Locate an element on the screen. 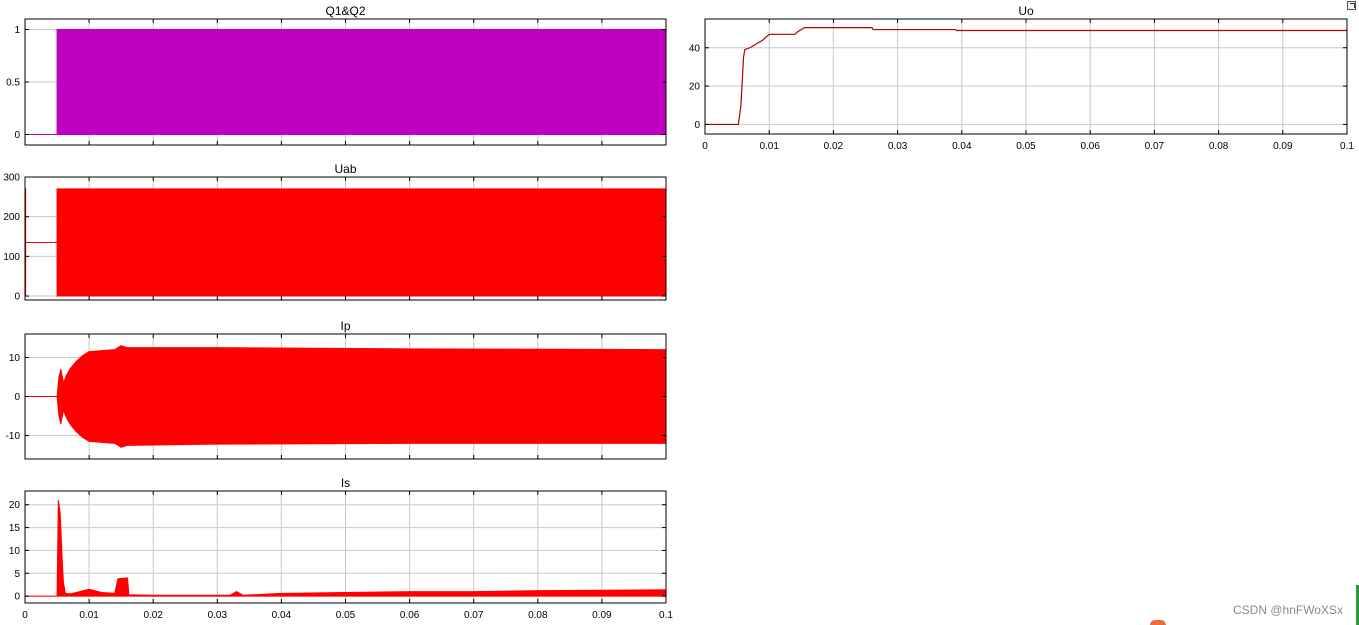 This screenshot has width=1359, height=625. y-tick-label: 300 is located at coordinates (11, 178).